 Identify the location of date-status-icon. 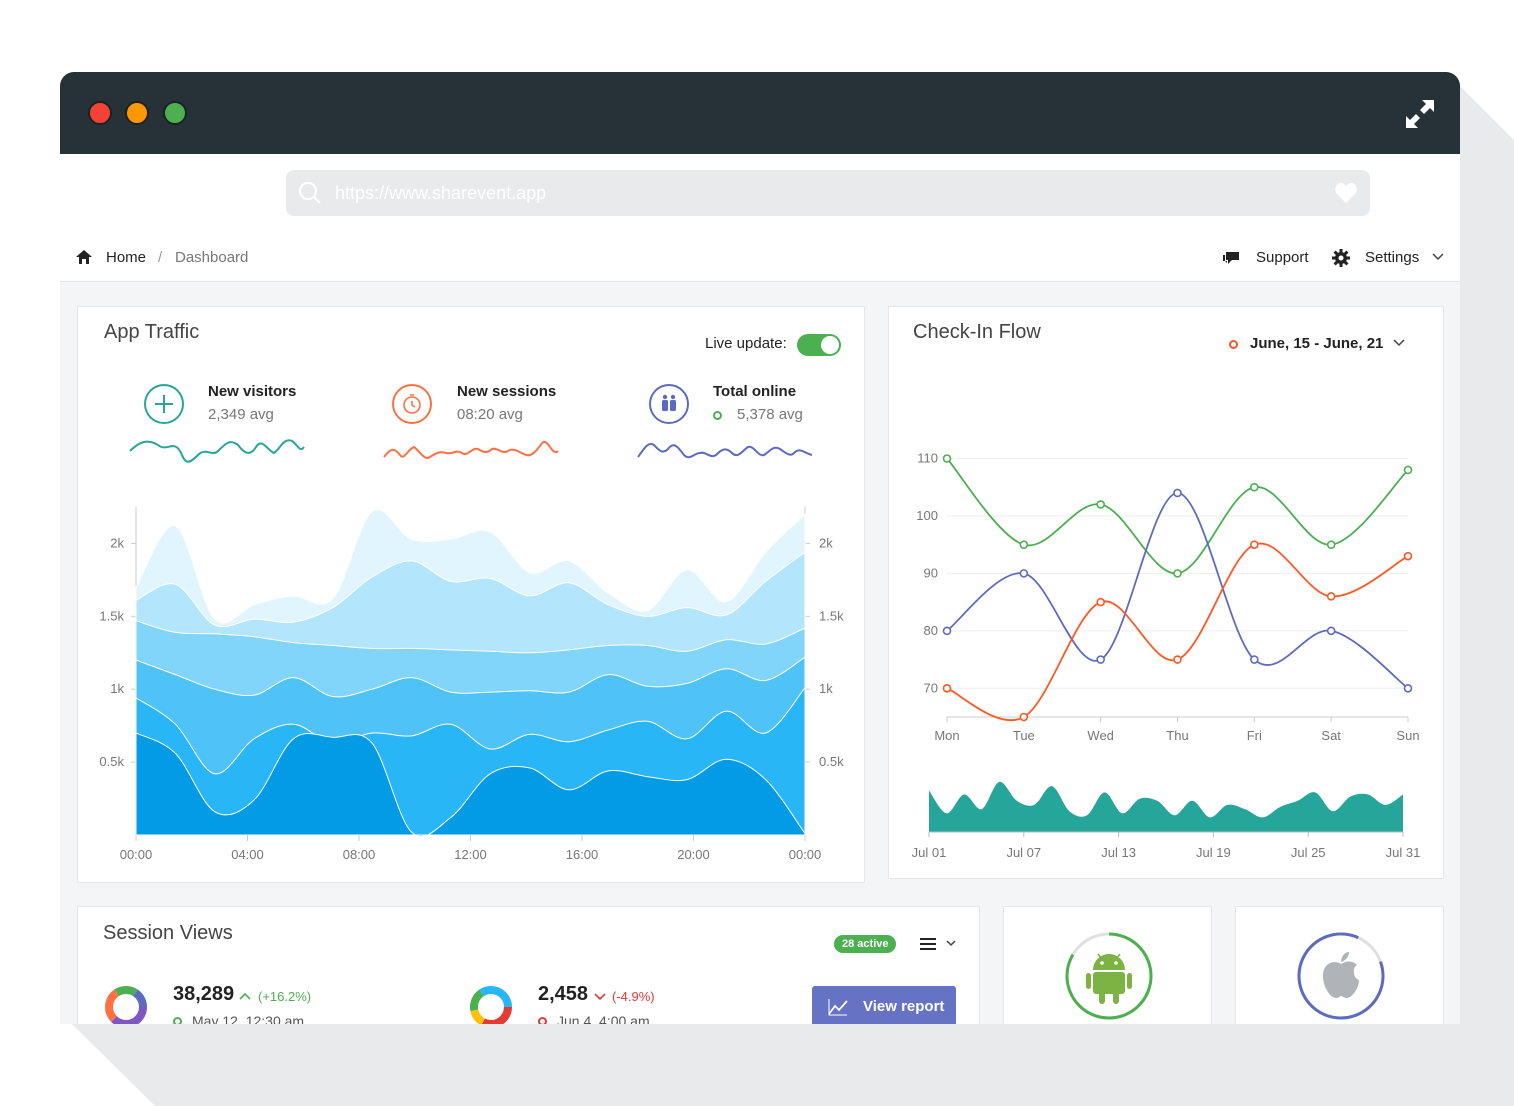
(1233, 344).